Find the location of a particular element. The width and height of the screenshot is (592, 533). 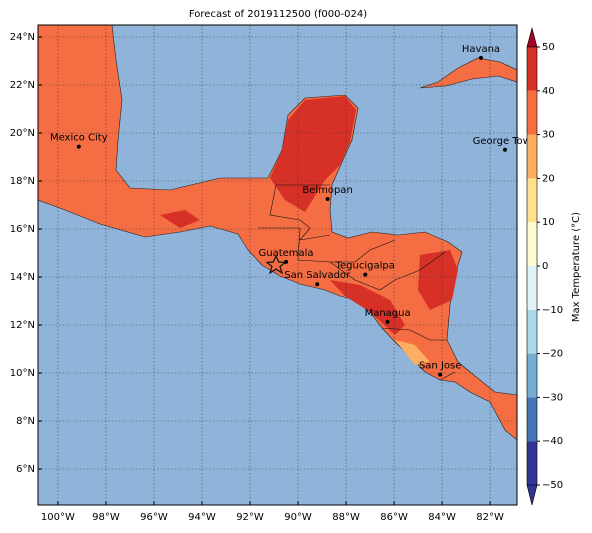

x-tick-label: 100°W is located at coordinates (58, 517).